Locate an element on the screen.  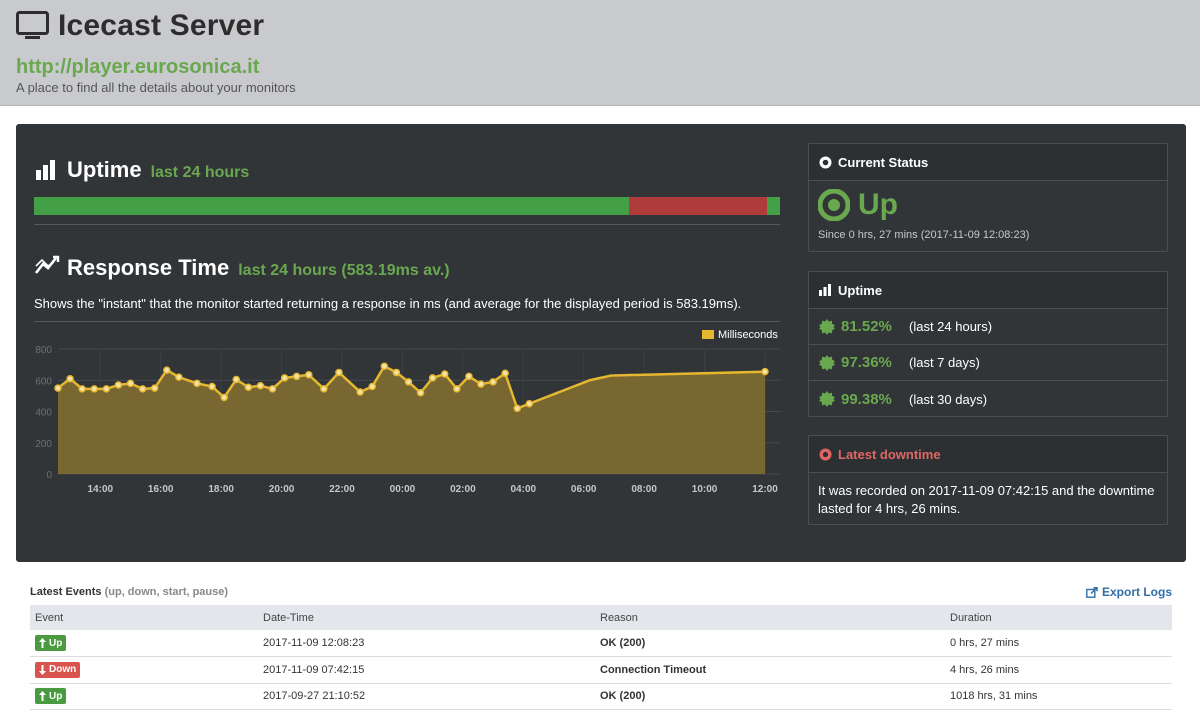
reason-cell: Connection Timeout is located at coordinates (770, 670).